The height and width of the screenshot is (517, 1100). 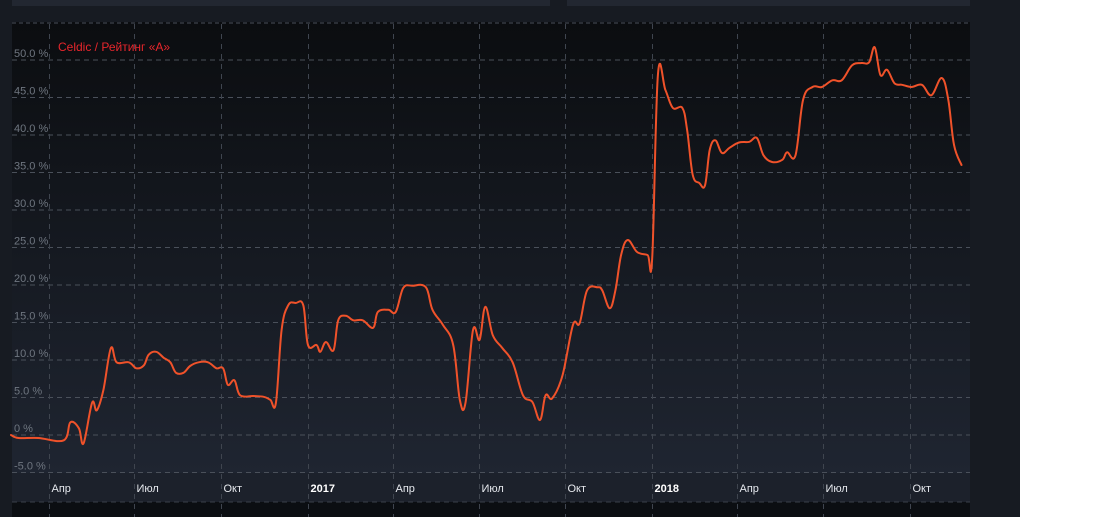 What do you see at coordinates (31, 279) in the screenshot?
I see `y-tick-label: 20.0 %` at bounding box center [31, 279].